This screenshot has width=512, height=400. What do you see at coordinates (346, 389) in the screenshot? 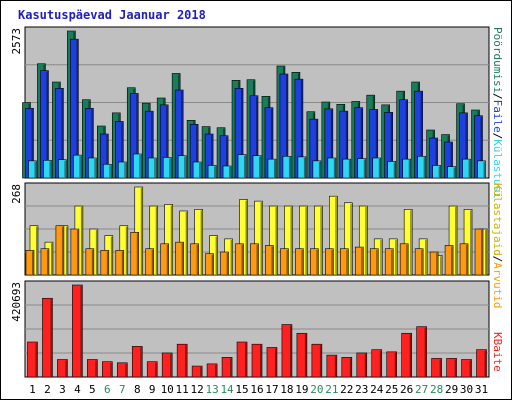
I see `x-tick-label-22: 22` at bounding box center [346, 389].